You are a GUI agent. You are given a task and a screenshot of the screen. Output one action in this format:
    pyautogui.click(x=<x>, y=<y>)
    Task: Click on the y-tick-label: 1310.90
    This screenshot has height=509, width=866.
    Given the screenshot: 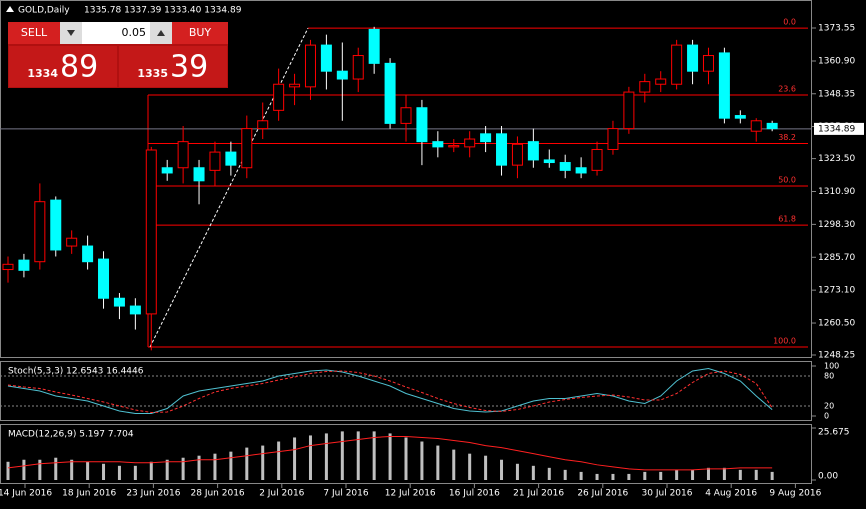 What is the action you would take?
    pyautogui.click(x=836, y=192)
    